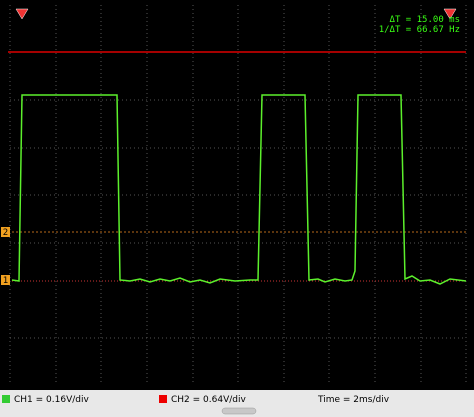 The width and height of the screenshot is (474, 417). What do you see at coordinates (6, 399) in the screenshot?
I see `ch1-swatch` at bounding box center [6, 399].